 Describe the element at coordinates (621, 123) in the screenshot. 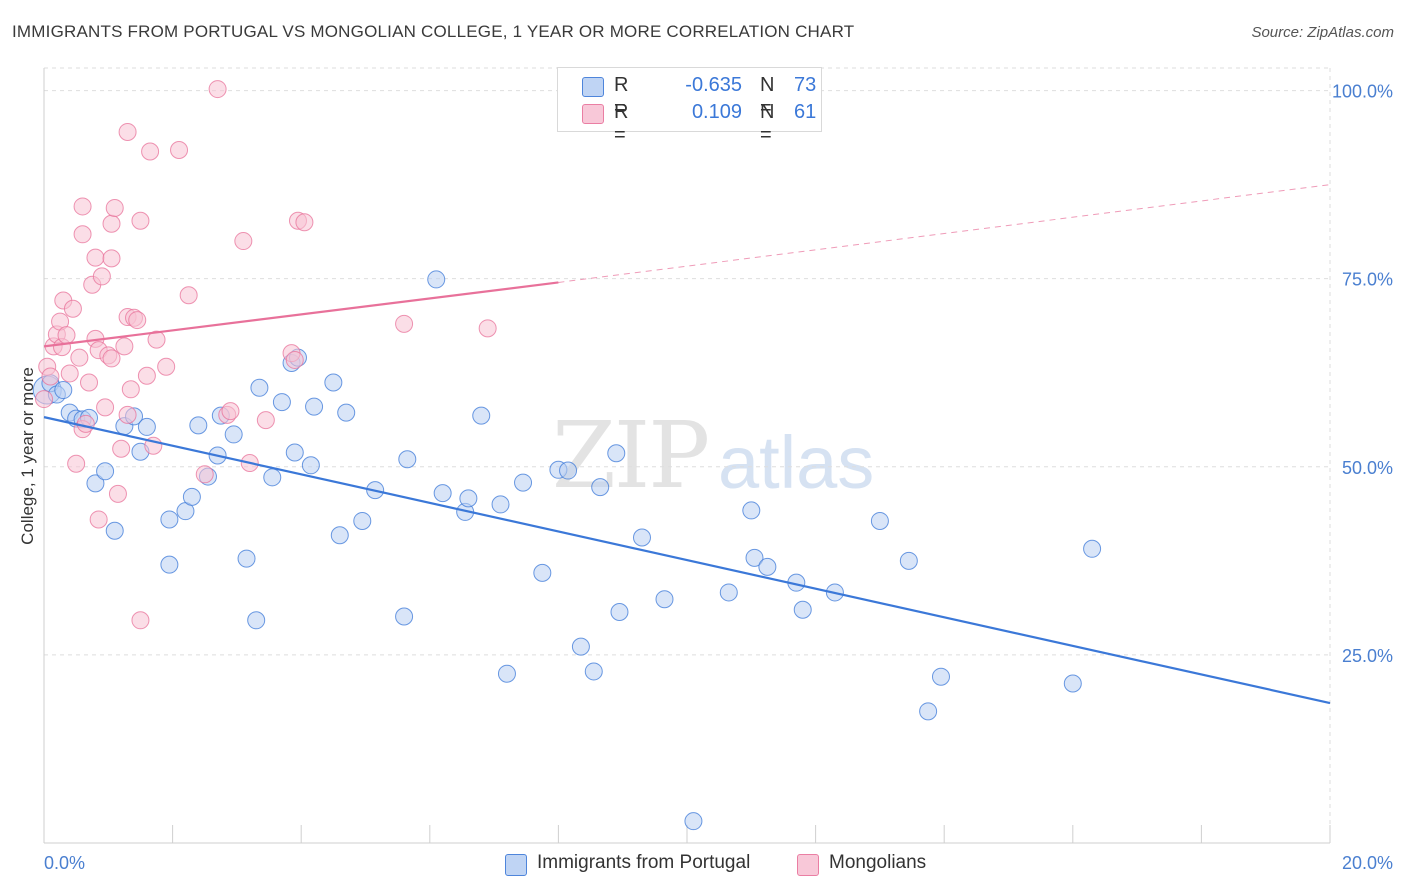

I see `legend-r-label: R =` at that location.